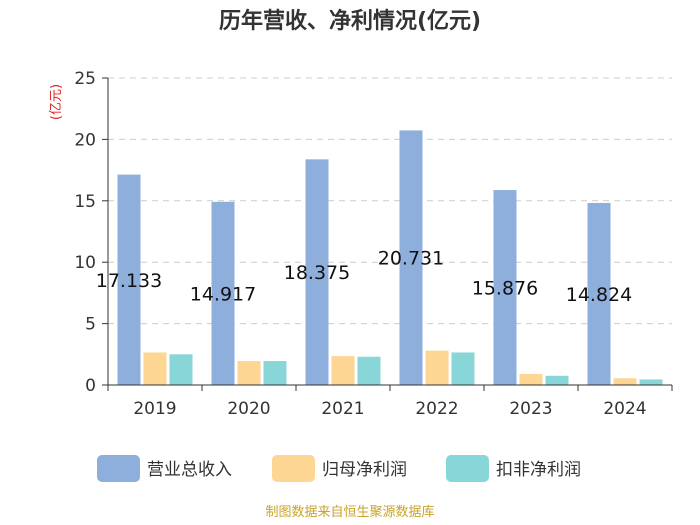 The width and height of the screenshot is (700, 525). I want to click on data-label: 17.133, so click(129, 281).